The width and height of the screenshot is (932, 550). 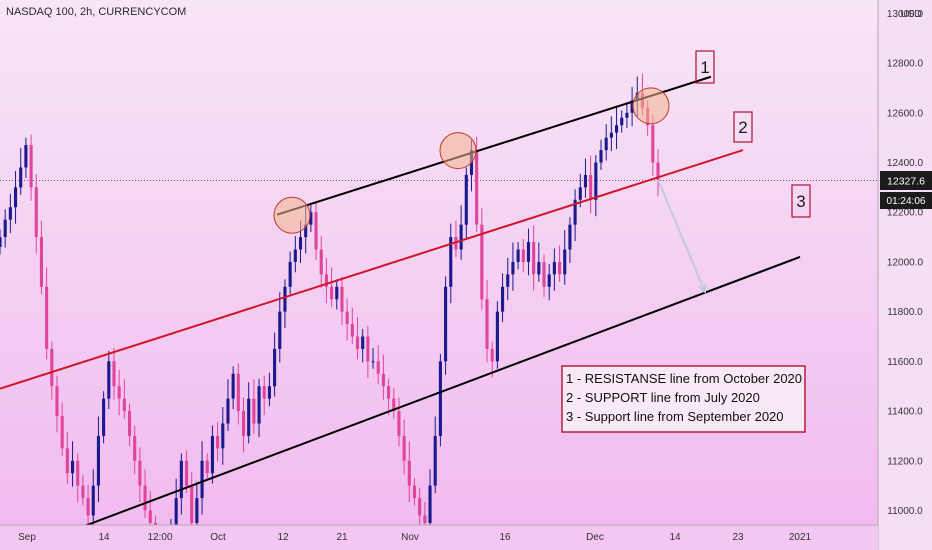 I want to click on y-tick-label: 11200.0, so click(x=905, y=461).